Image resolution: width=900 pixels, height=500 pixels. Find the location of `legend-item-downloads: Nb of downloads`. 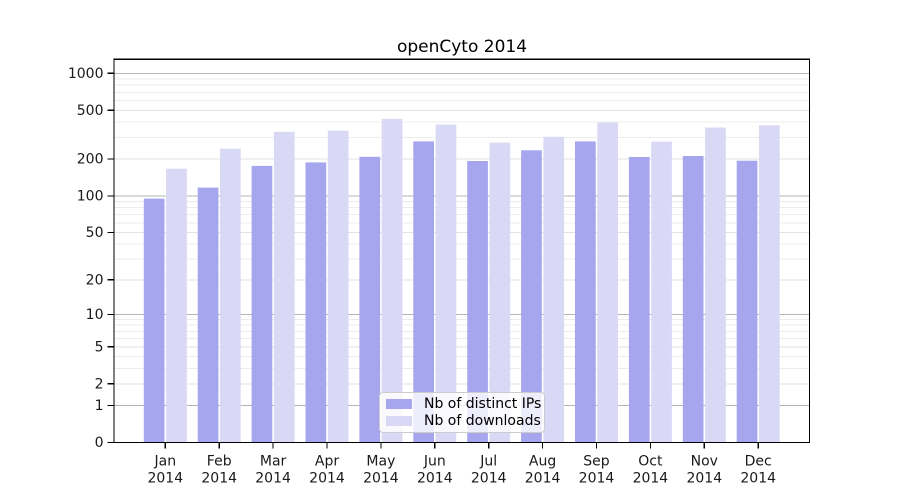

legend-item-downloads: Nb of downloads is located at coordinates (465, 421).